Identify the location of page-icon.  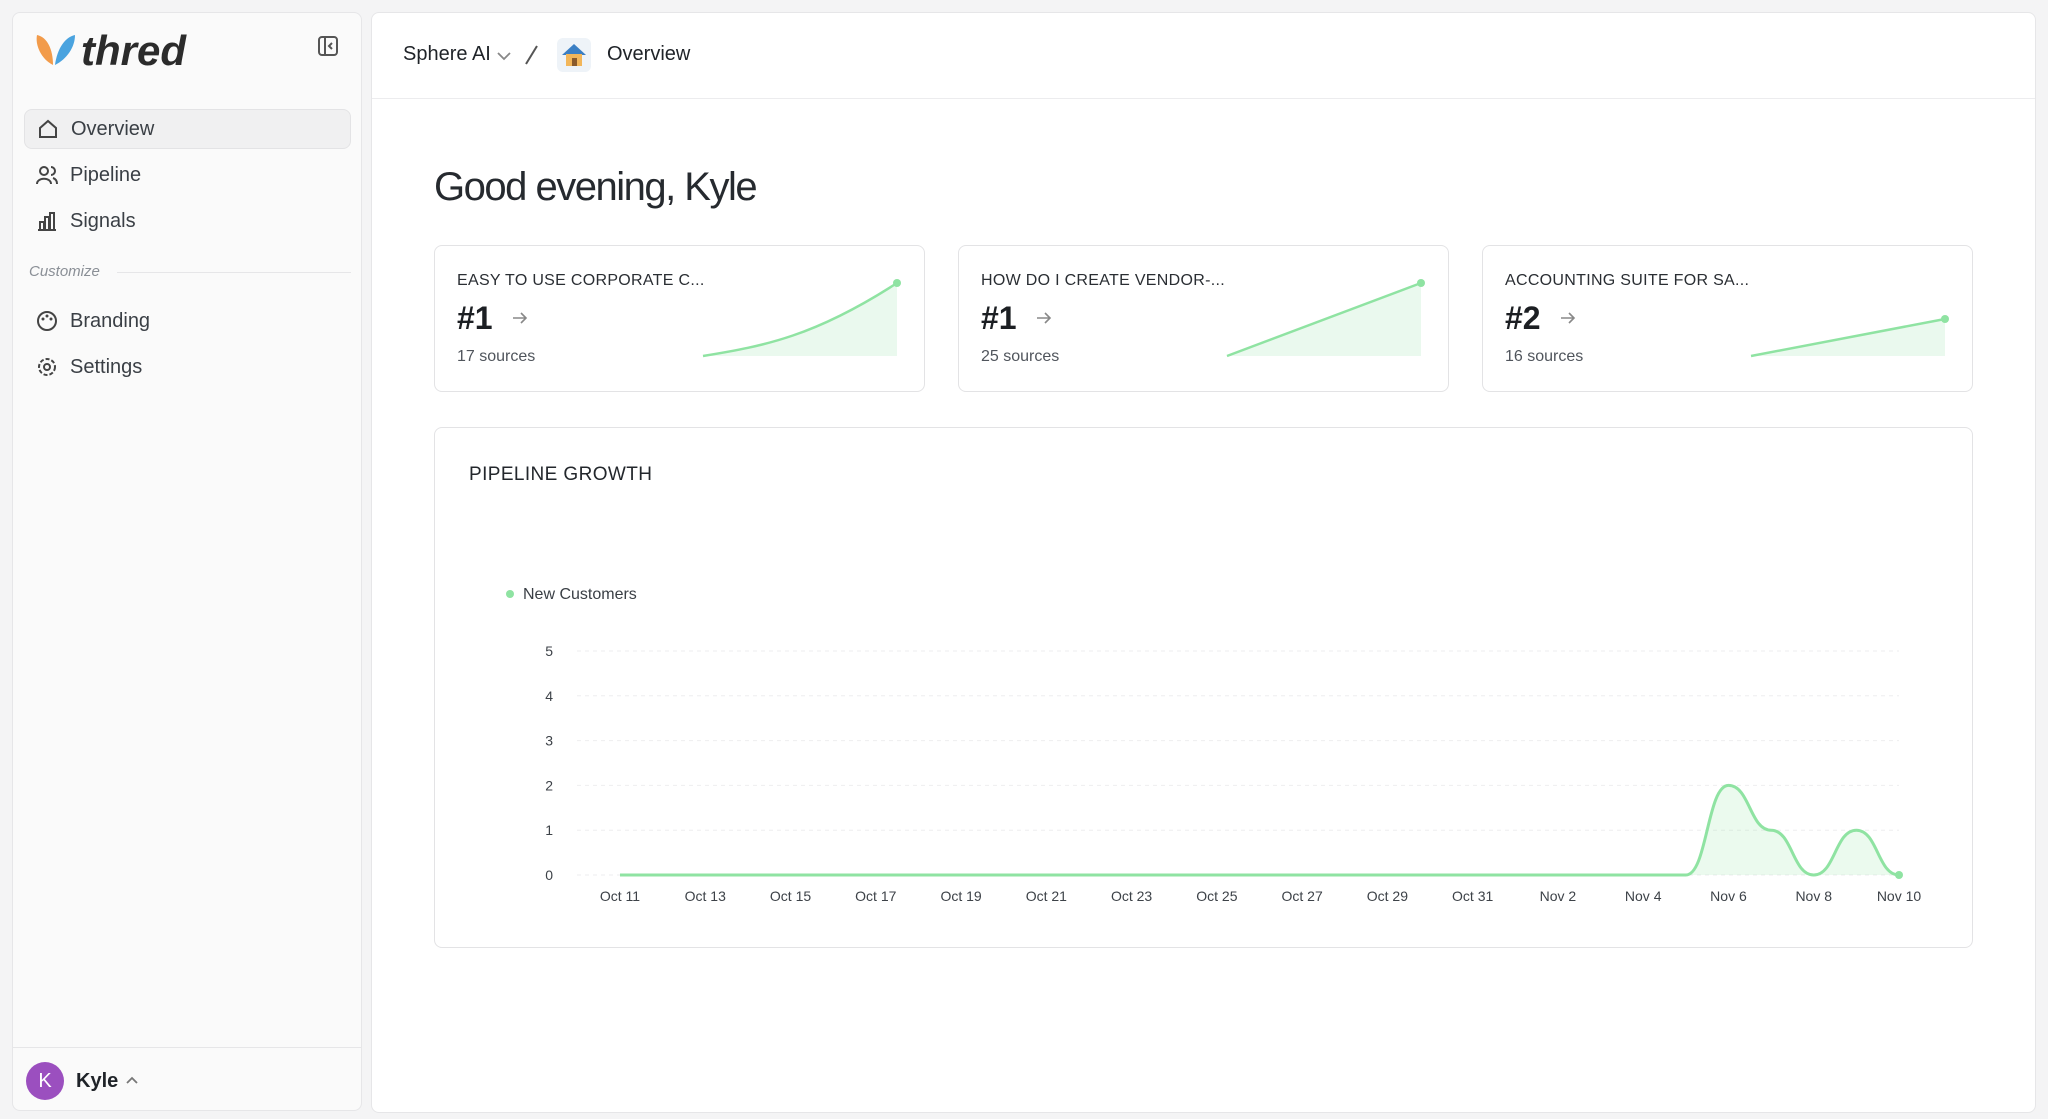
(574, 55).